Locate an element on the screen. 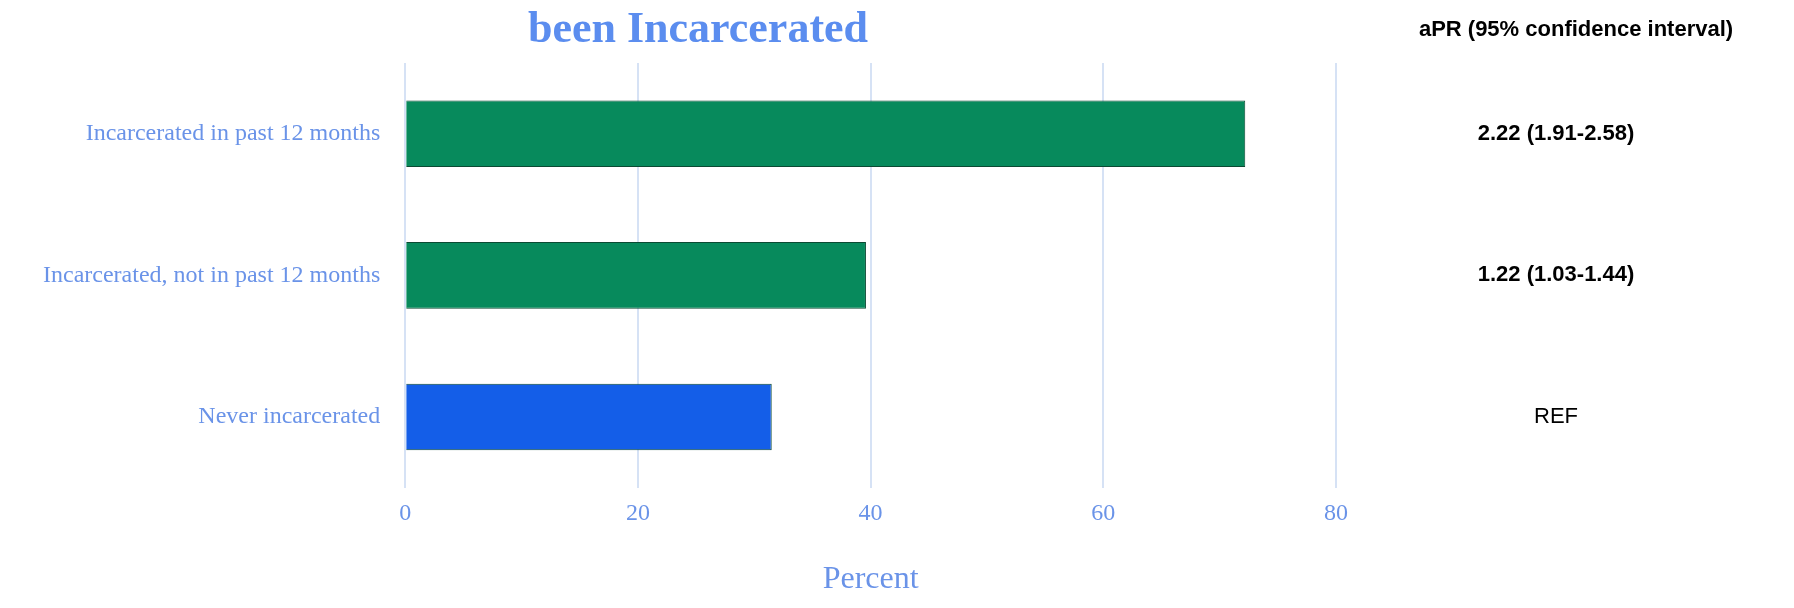 The width and height of the screenshot is (1794, 608). x-tick-label: 20 is located at coordinates (637, 512).